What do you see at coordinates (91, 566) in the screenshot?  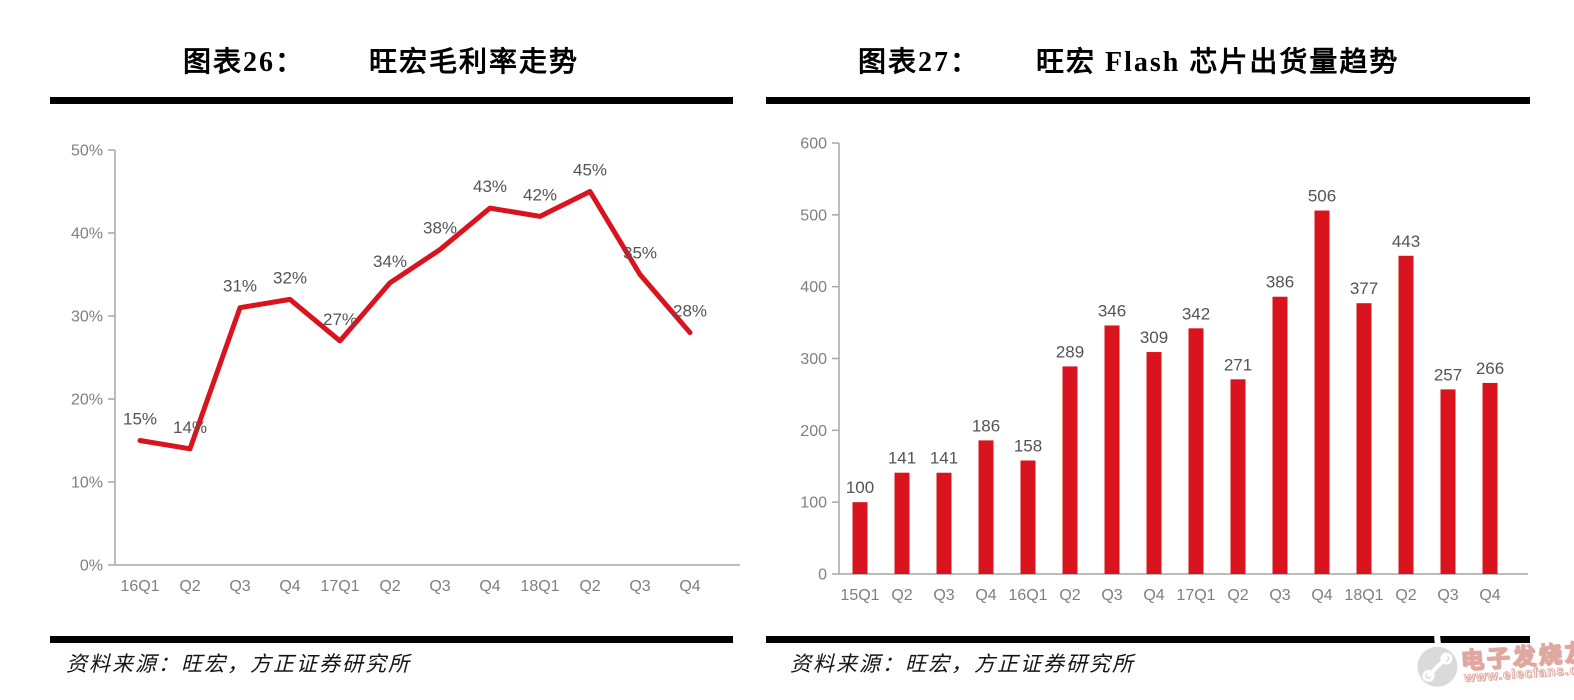 I see `svg-text: 0%` at bounding box center [91, 566].